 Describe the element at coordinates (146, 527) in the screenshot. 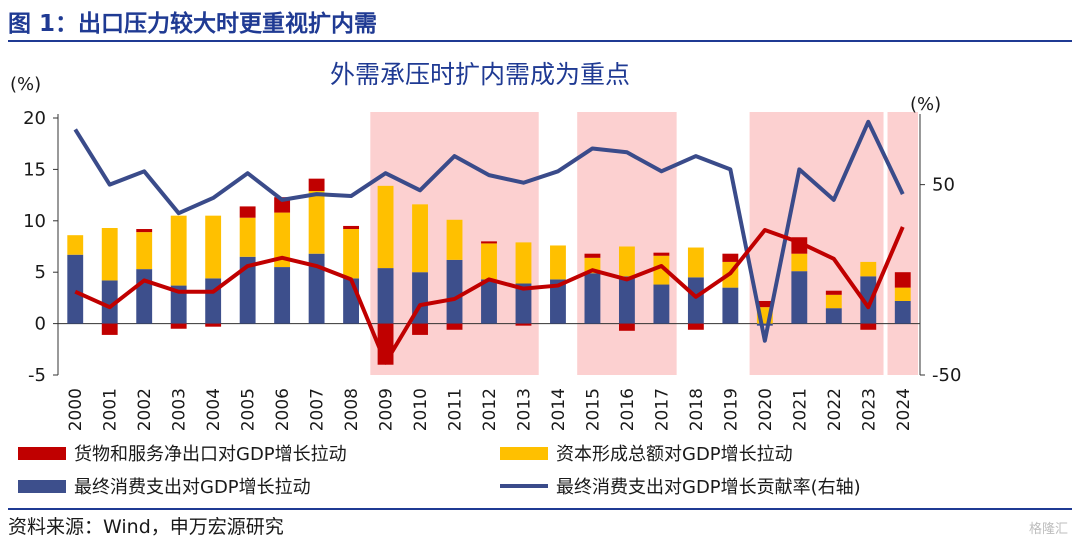

I see `source-note: 资料来源：Wind，申万宏源研究` at that location.